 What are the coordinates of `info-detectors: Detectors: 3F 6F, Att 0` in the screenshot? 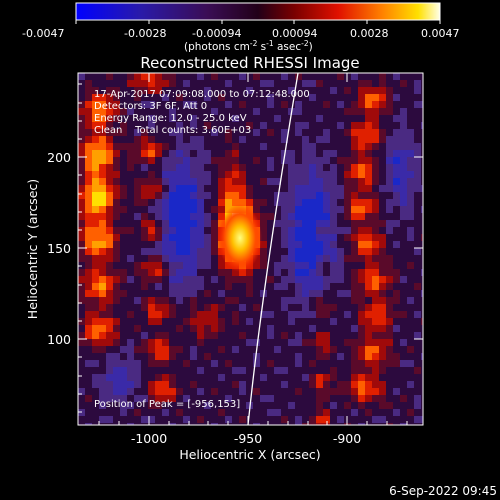 It's located at (150, 106).